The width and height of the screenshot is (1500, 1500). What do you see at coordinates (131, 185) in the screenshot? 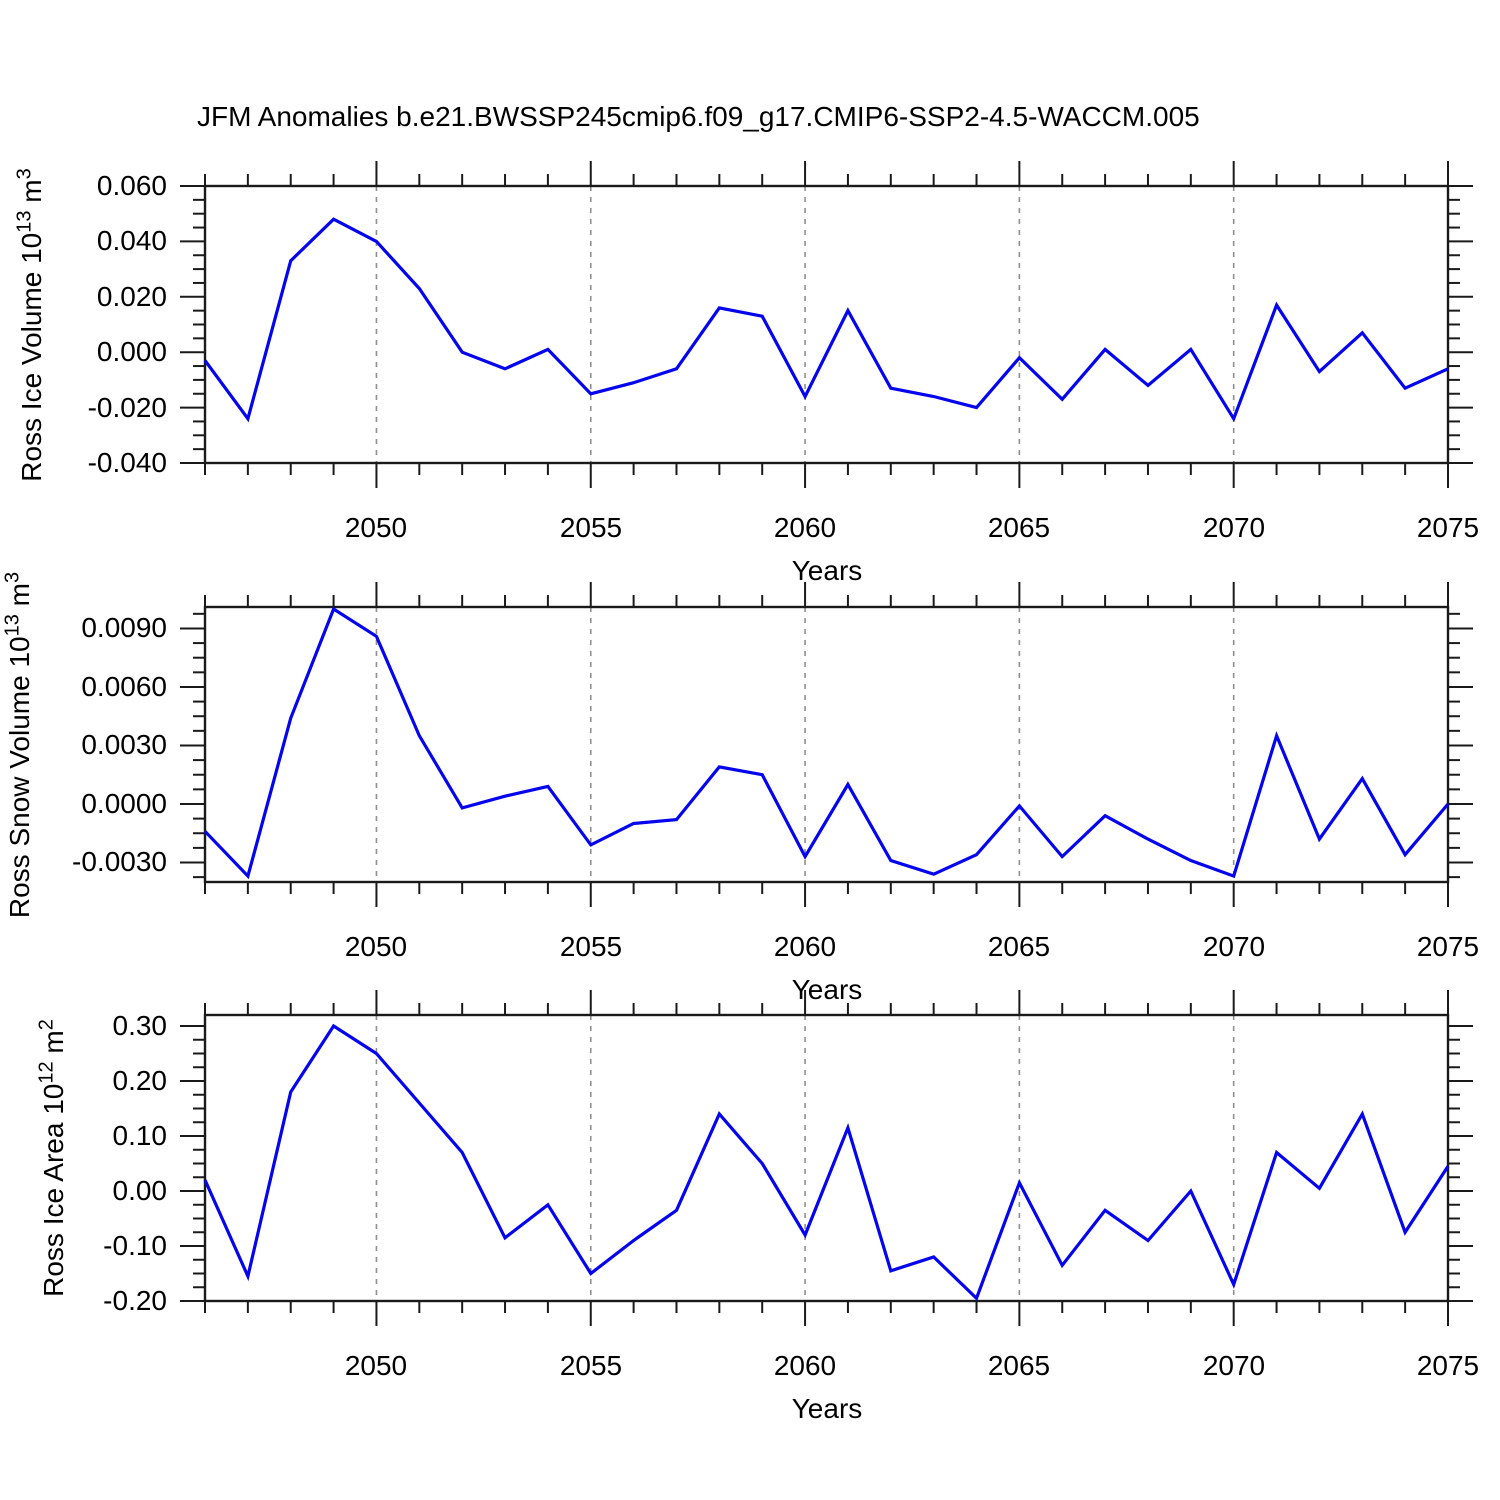
I see `y-tick-label: 0.060` at bounding box center [131, 185].